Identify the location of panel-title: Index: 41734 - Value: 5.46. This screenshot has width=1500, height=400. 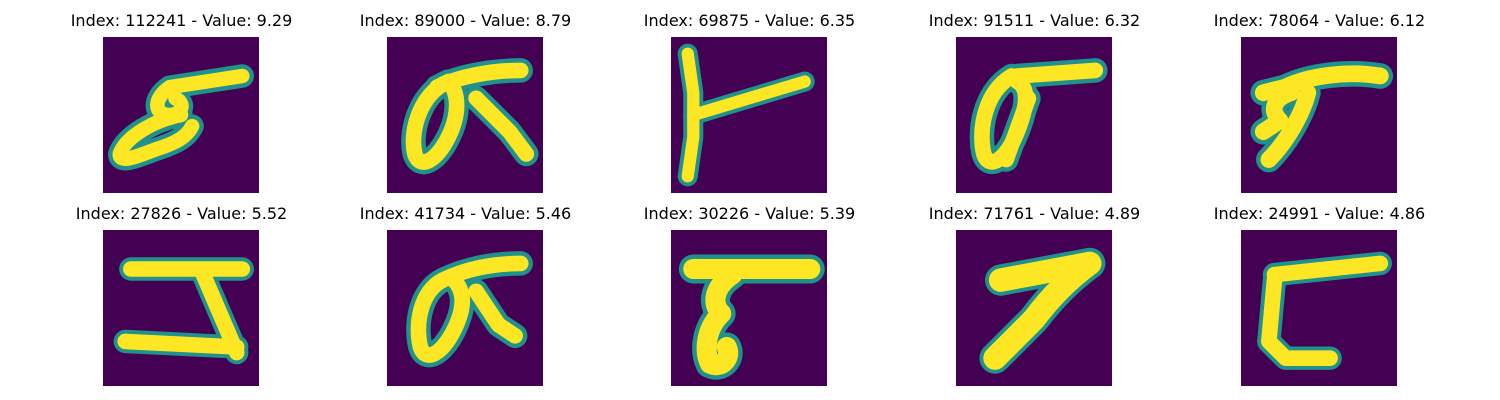
(465, 213).